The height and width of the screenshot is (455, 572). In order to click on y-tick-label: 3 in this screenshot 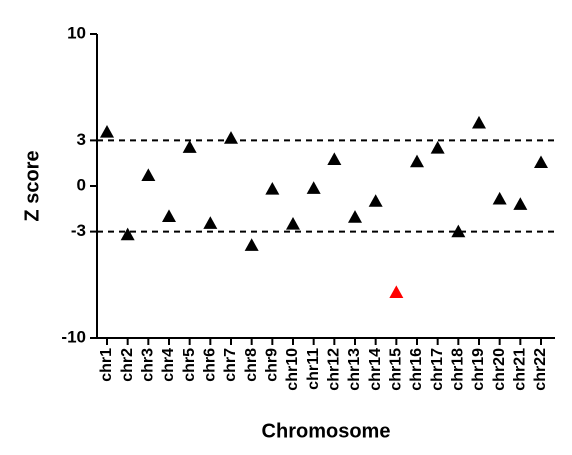, I will do `click(81, 139)`.